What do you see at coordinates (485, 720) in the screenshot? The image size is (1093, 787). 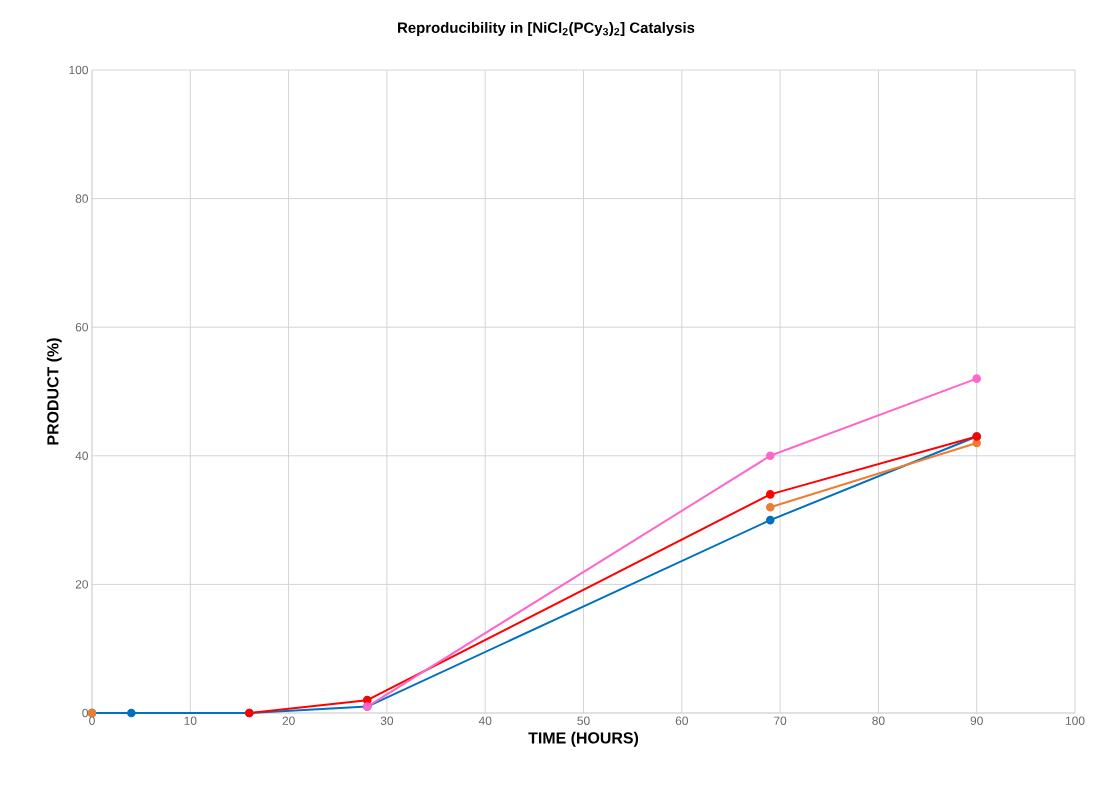 I see `x-tick-label: 40` at bounding box center [485, 720].